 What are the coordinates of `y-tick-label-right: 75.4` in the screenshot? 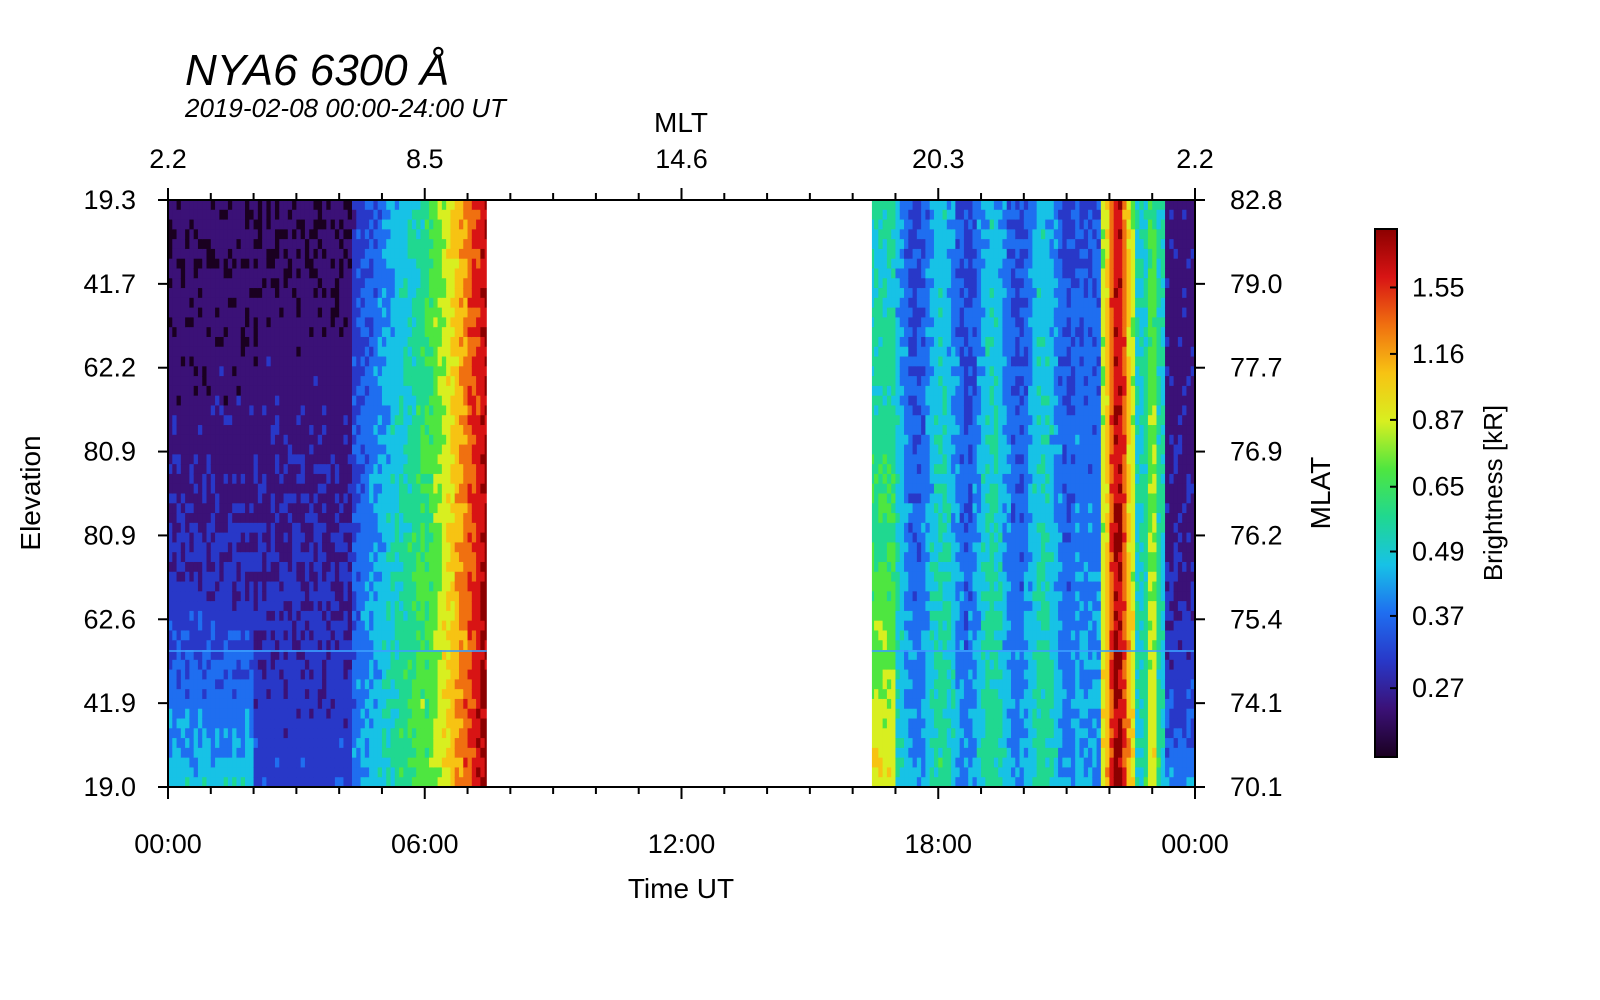 It's located at (1256, 619).